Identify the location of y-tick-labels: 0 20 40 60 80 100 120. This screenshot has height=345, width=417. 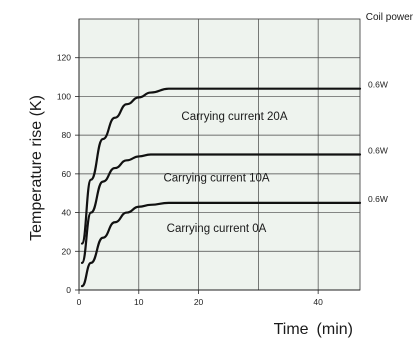
(68, 174).